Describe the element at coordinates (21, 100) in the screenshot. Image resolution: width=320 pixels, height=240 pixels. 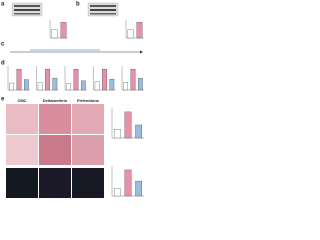
I see `column-label: CMC` at that location.